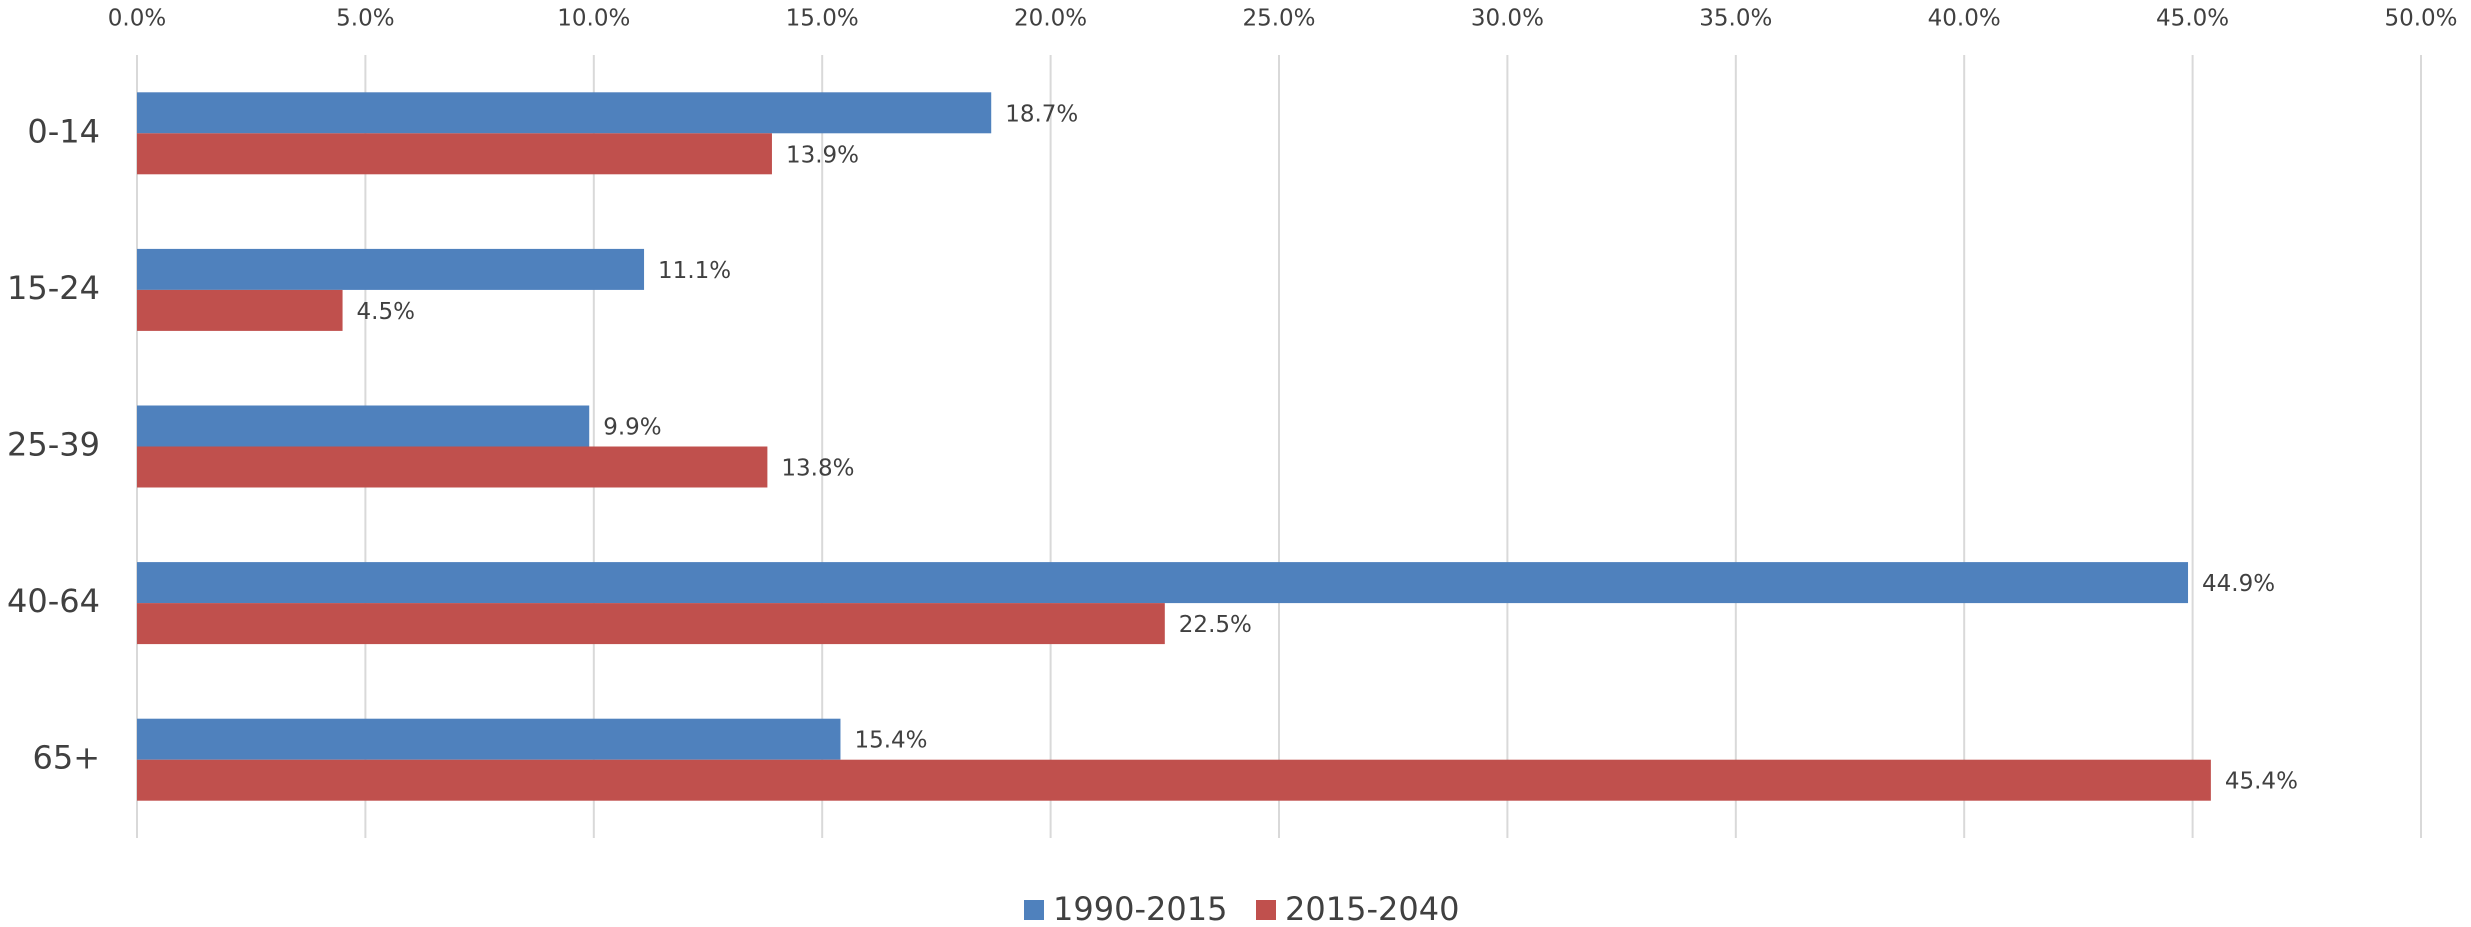  I want to click on data-label: 22.5%, so click(1215, 625).